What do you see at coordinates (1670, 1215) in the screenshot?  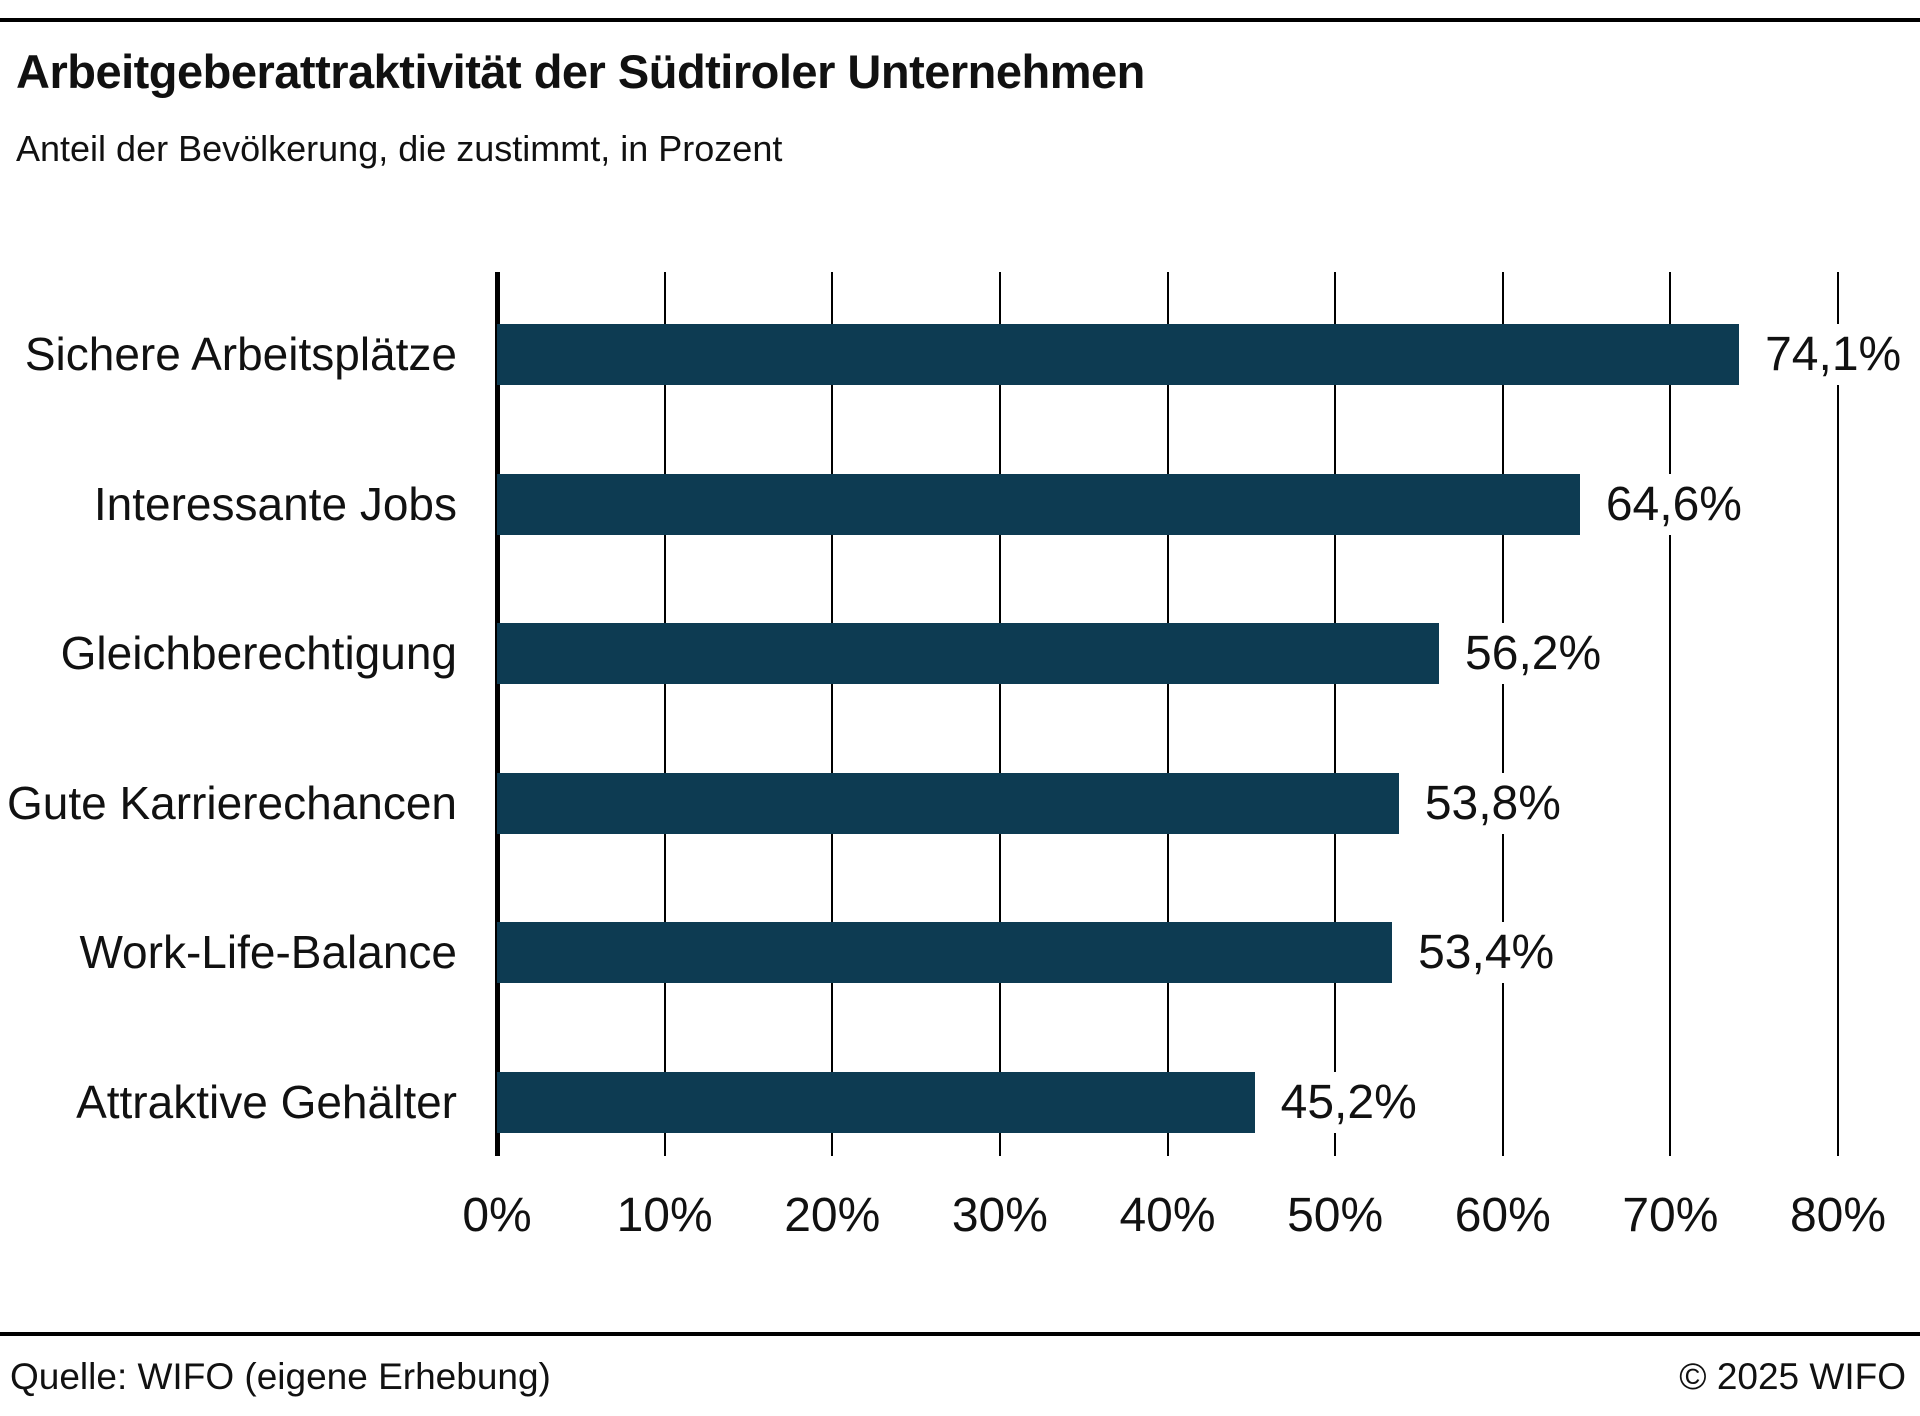 I see `x-tick-label: 70%` at bounding box center [1670, 1215].